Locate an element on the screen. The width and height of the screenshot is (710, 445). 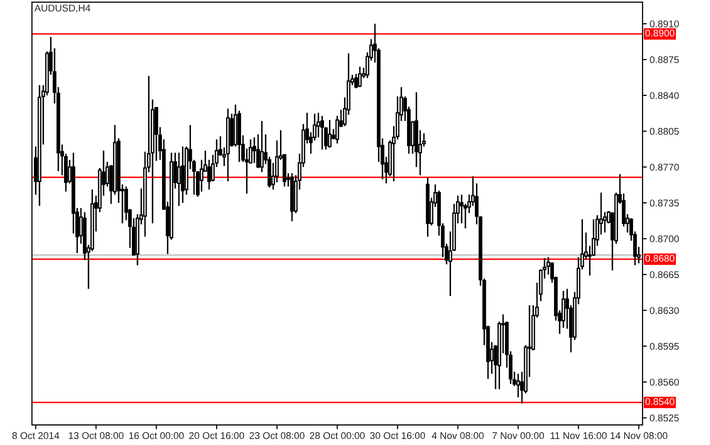
chart-title: AUDUSD,H4 is located at coordinates (62, 8).